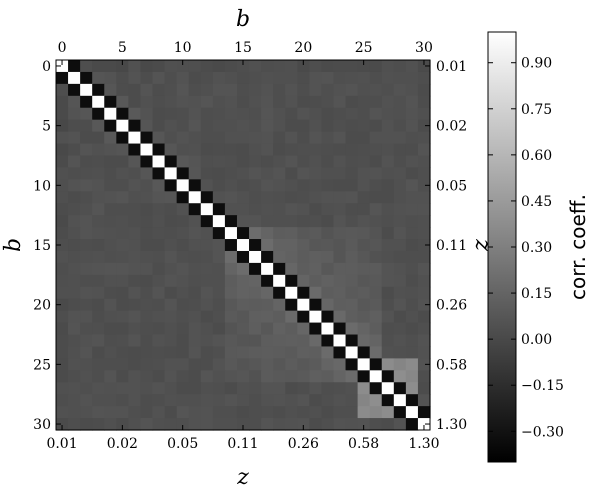 The height and width of the screenshot is (492, 600). What do you see at coordinates (364, 364) in the screenshot?
I see `heatmap-cell-diagonal` at bounding box center [364, 364].